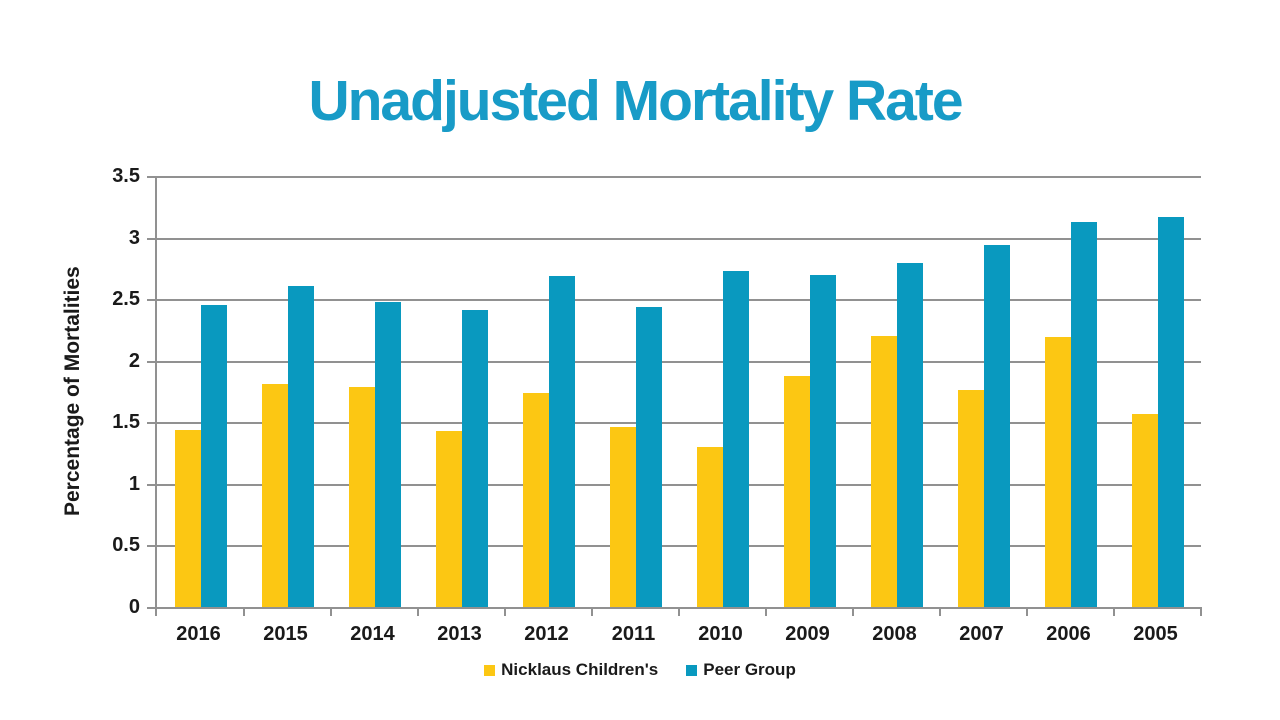 The height and width of the screenshot is (720, 1280). Describe the element at coordinates (134, 237) in the screenshot. I see `y-axis-tick-label: 3` at that location.